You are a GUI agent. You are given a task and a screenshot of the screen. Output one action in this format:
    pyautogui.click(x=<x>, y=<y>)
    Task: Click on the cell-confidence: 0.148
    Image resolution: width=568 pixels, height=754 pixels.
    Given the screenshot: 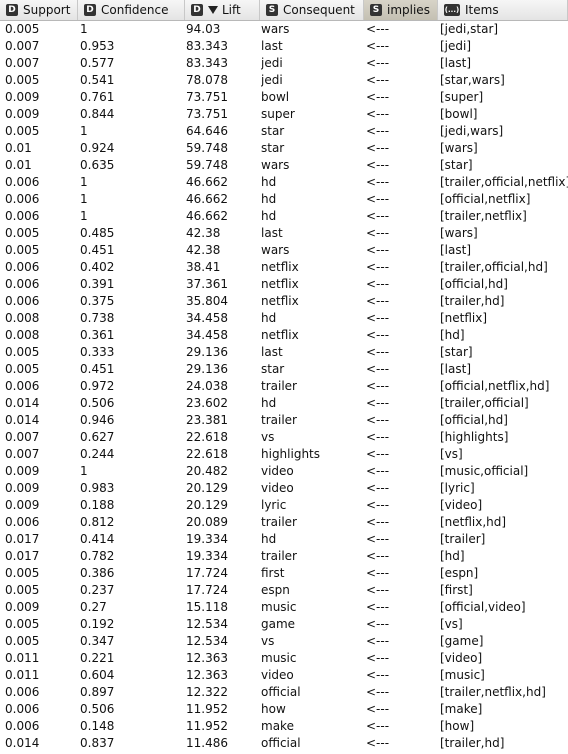 What is the action you would take?
    pyautogui.click(x=97, y=726)
    